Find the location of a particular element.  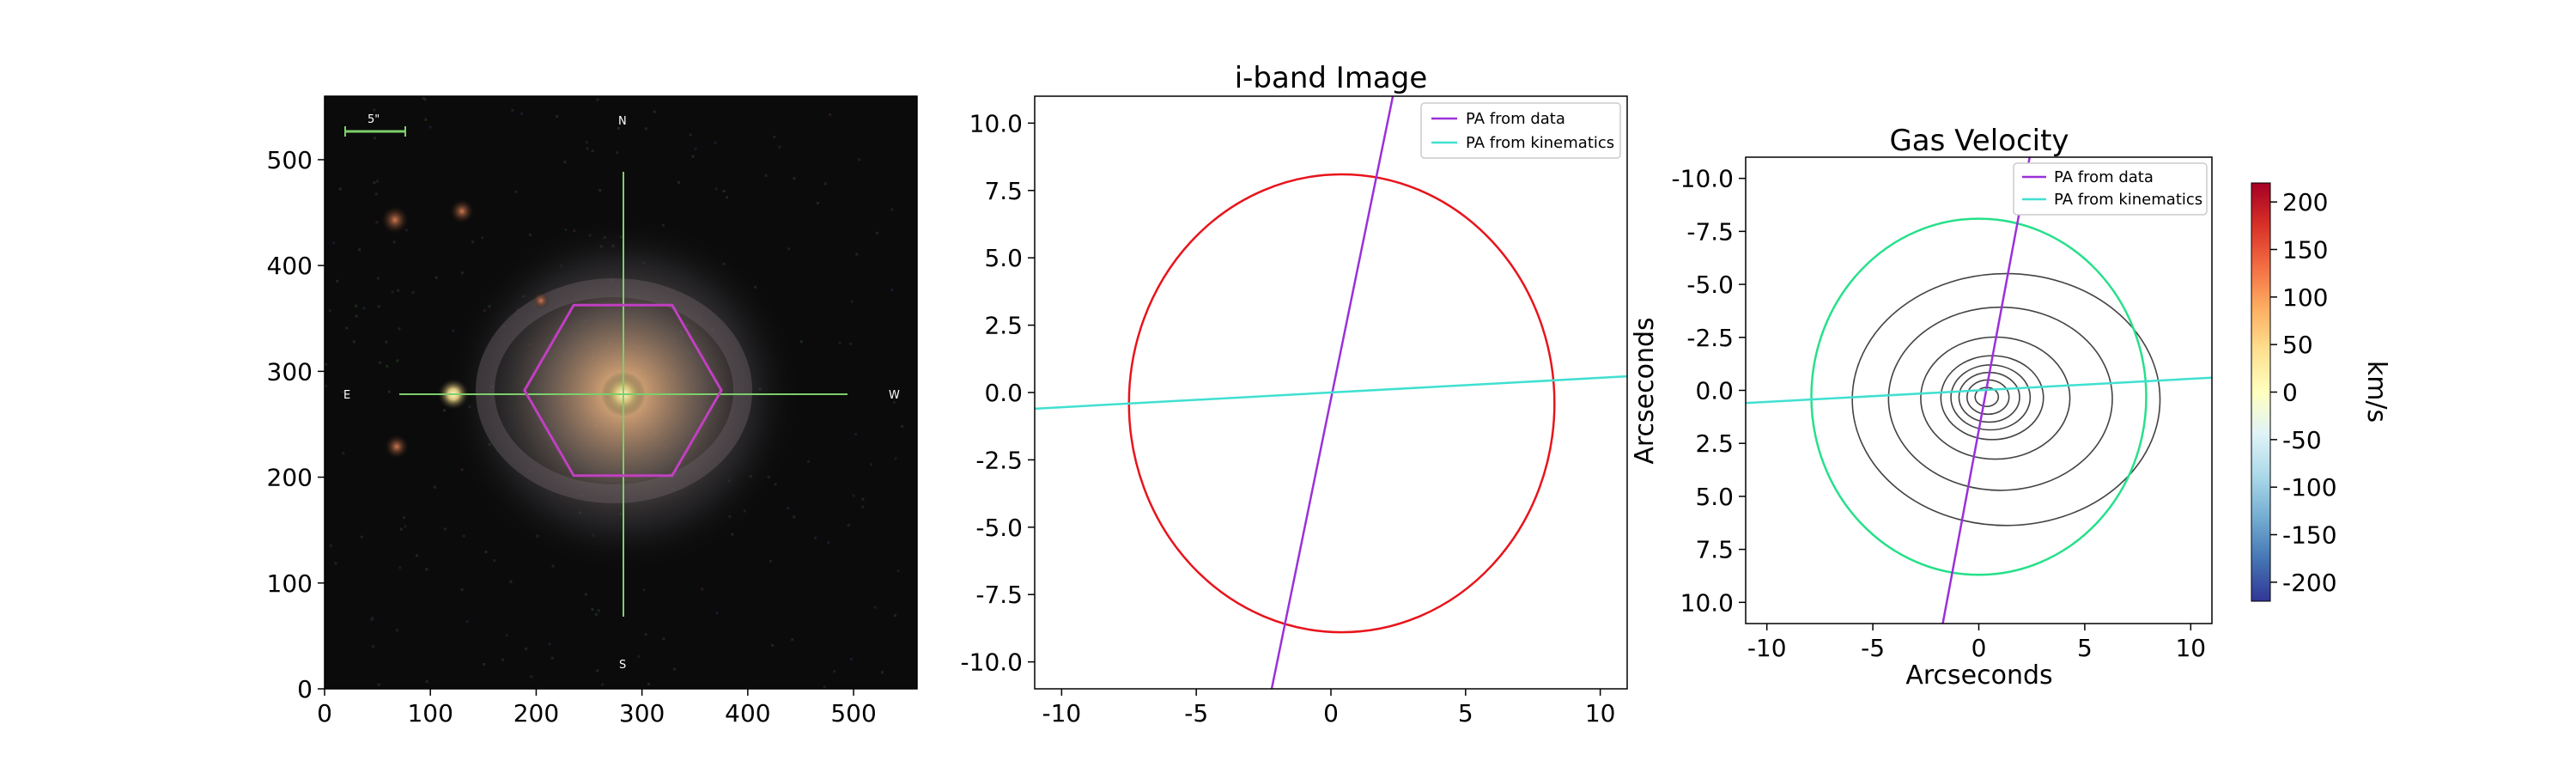

iband-ytick-label: 10.0 is located at coordinates (996, 123).